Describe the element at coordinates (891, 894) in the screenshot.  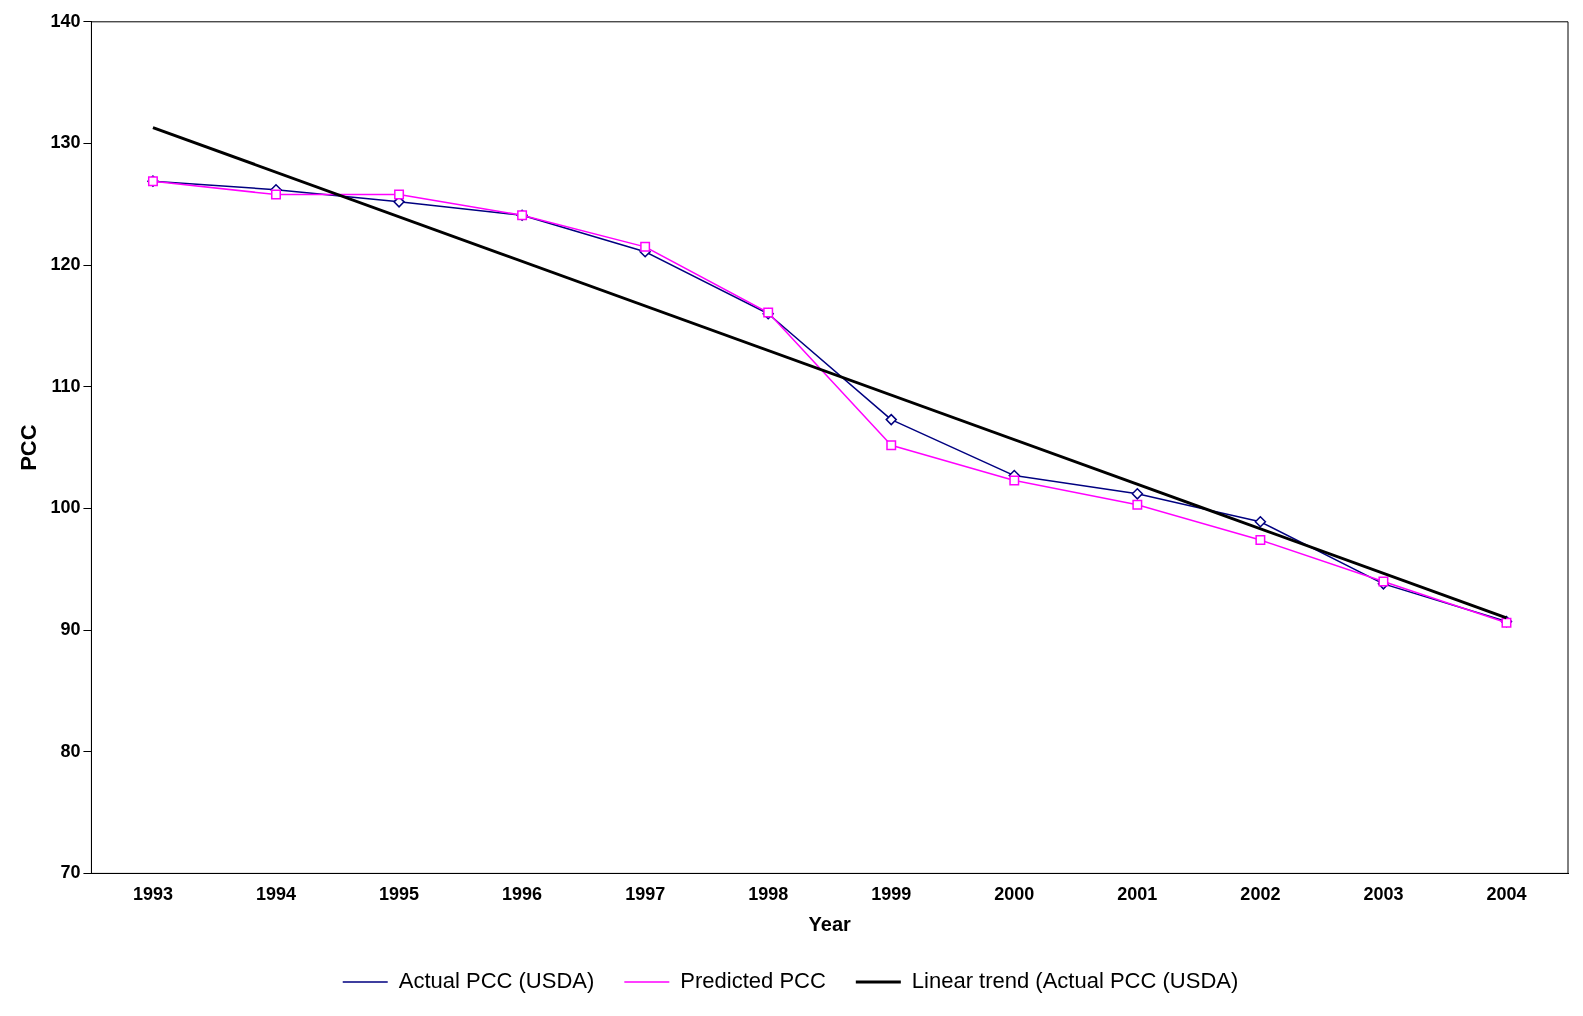
I see `x-tick-label: 1999` at that location.